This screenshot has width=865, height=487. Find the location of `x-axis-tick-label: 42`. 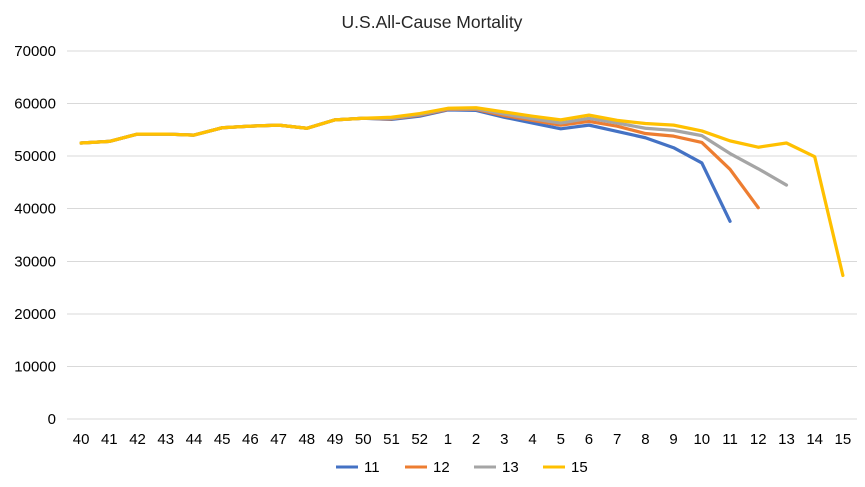

x-axis-tick-label: 42 is located at coordinates (137, 439).